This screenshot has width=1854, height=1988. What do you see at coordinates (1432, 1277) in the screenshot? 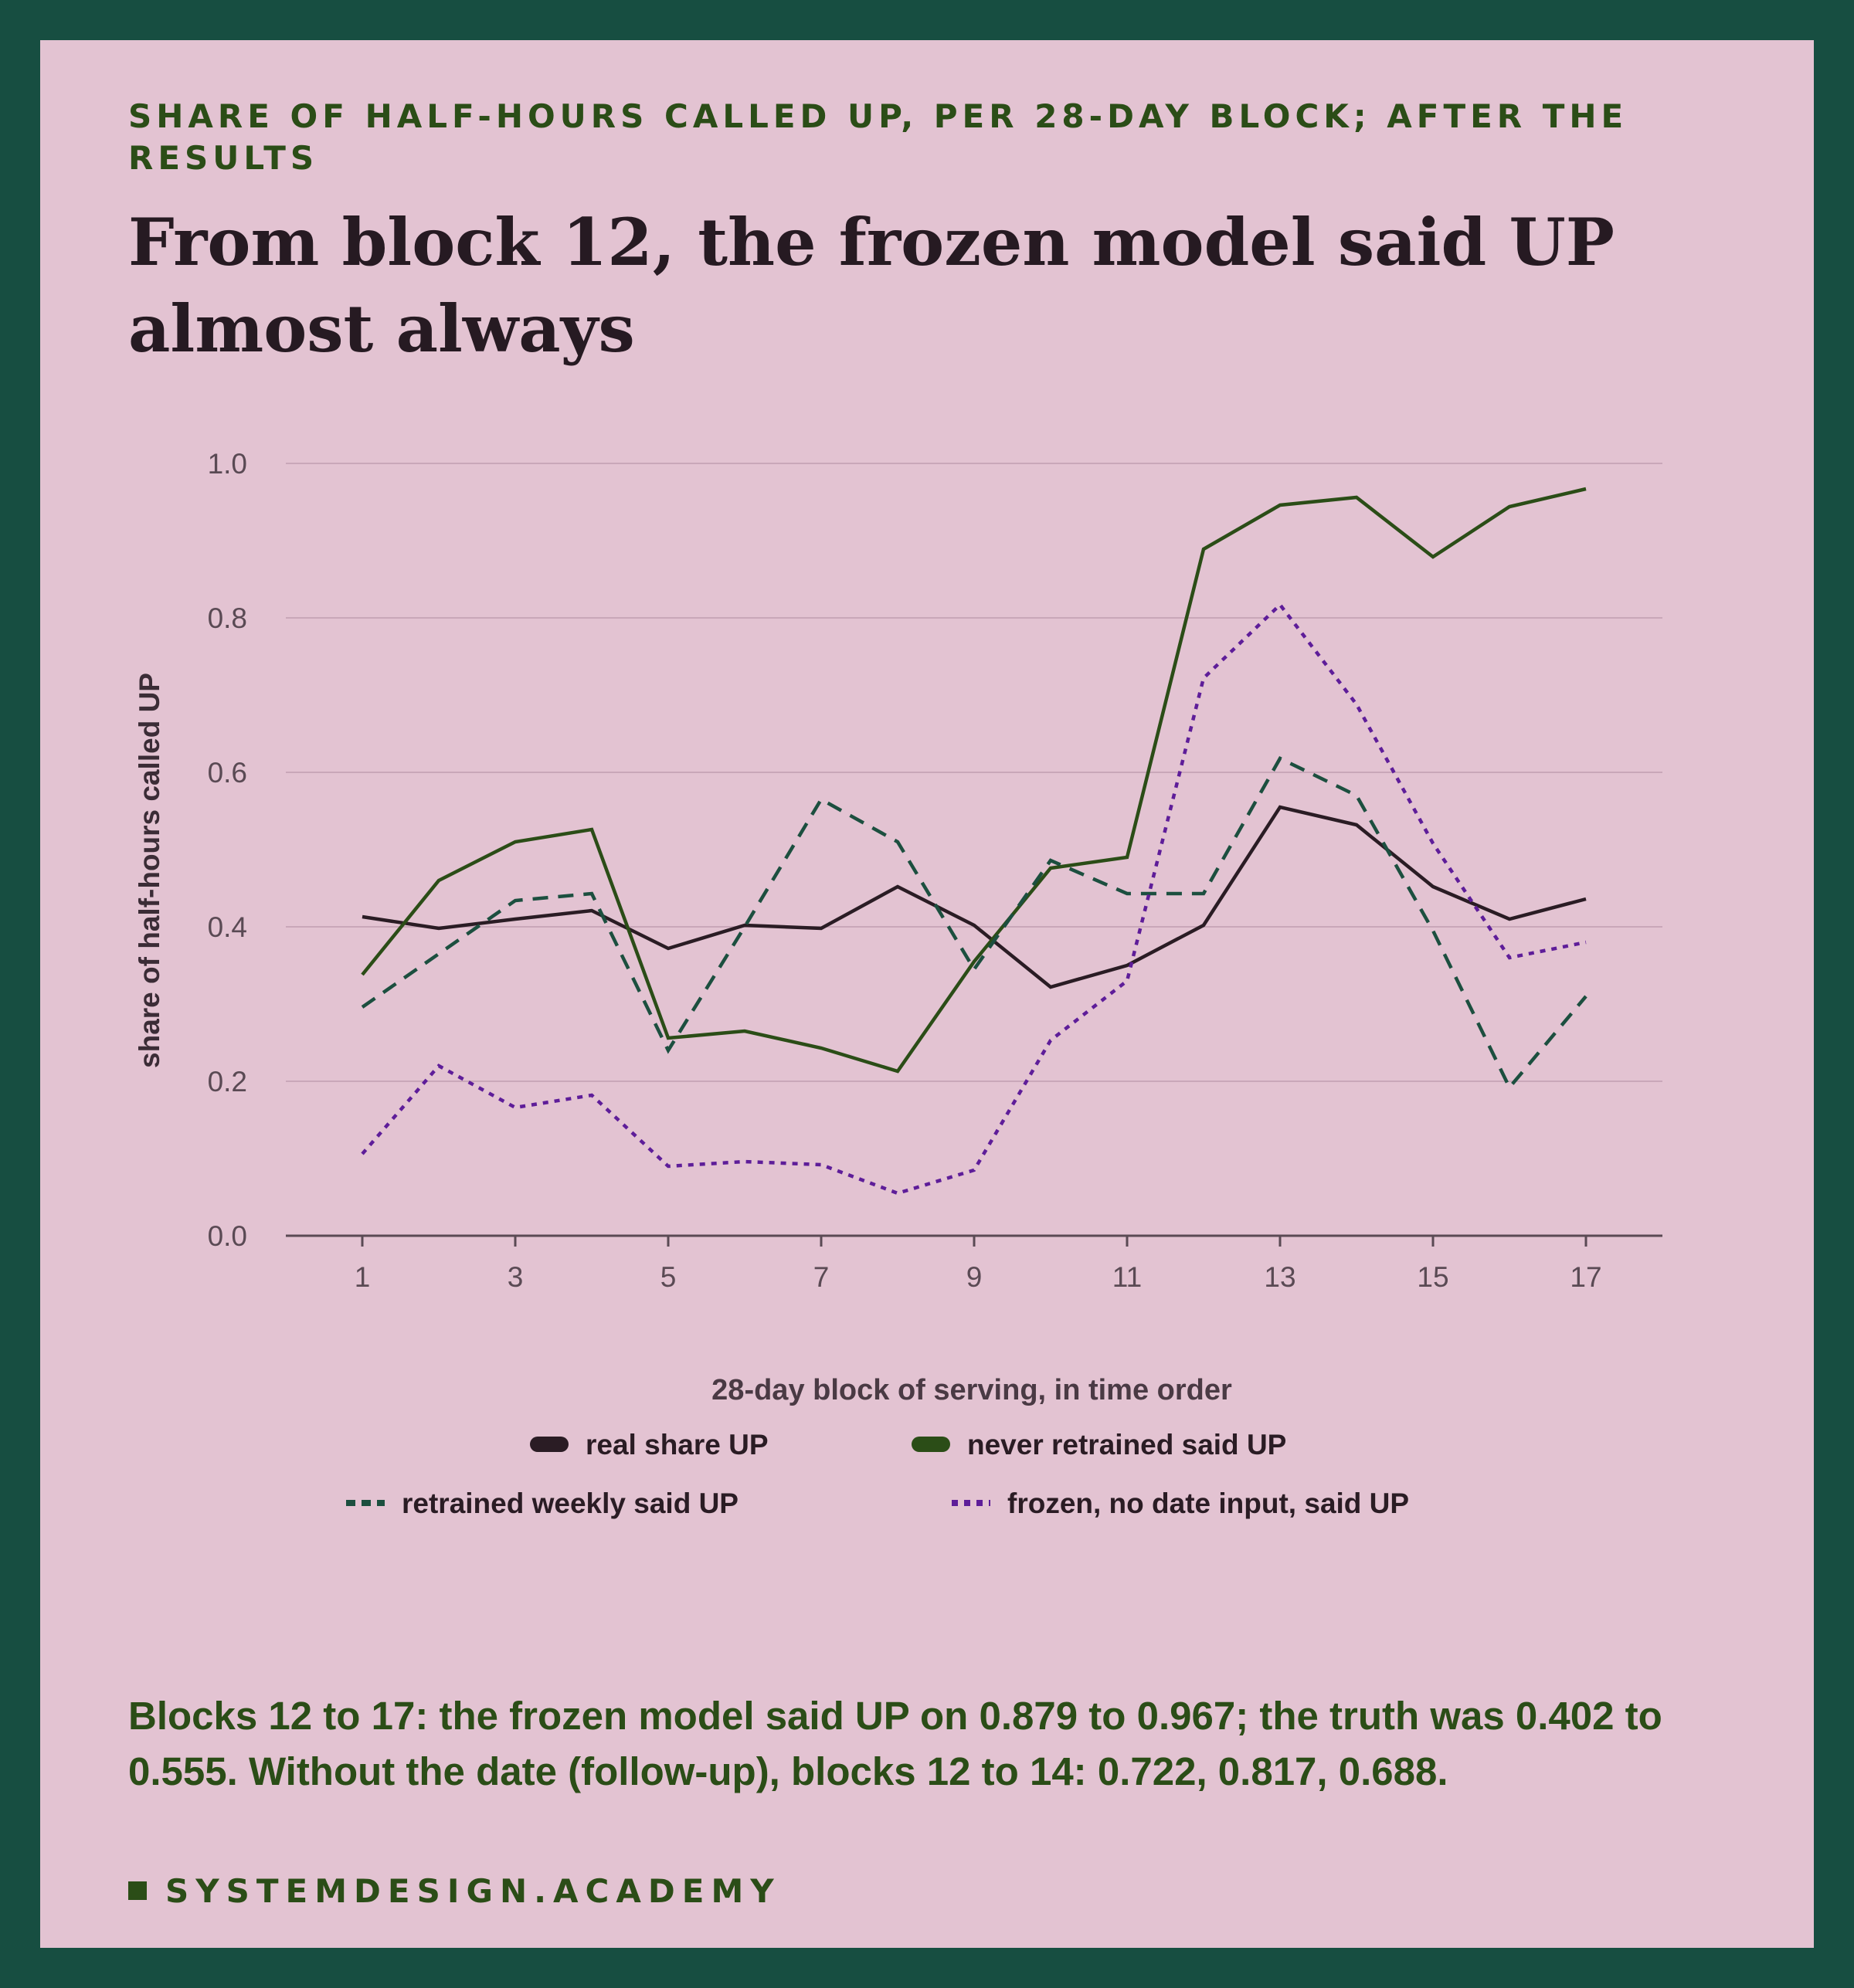
I see `x-tick-label: 15` at bounding box center [1432, 1277].